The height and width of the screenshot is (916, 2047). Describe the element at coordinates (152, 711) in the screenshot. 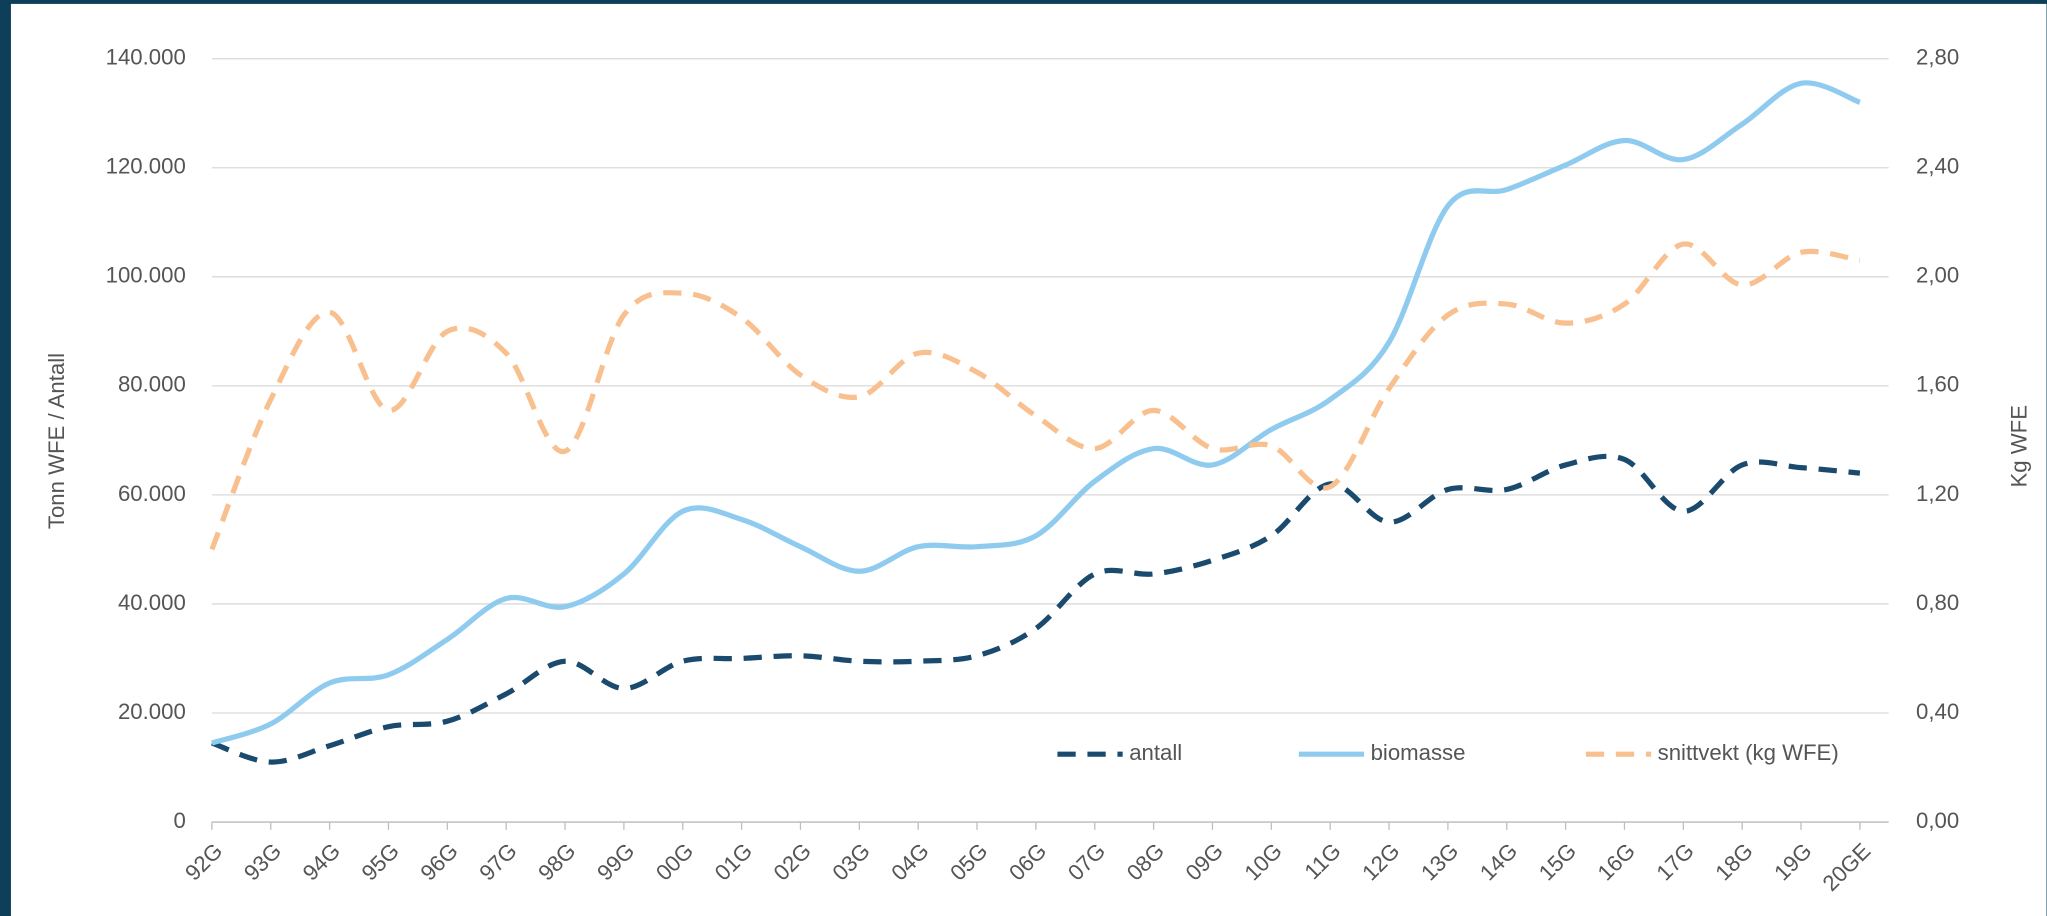

I see `y-tick-label: 20.000` at that location.